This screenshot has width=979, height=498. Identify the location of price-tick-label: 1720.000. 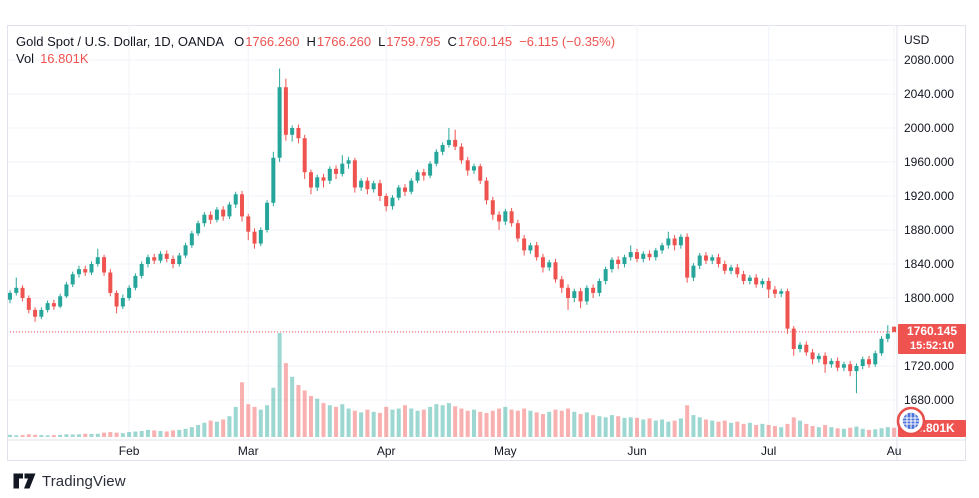
(929, 366).